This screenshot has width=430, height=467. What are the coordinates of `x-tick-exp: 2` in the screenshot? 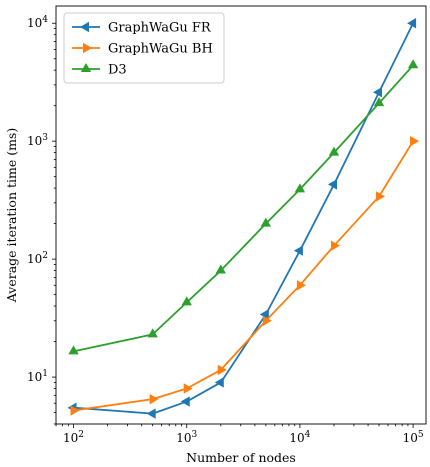 It's located at (81, 435).